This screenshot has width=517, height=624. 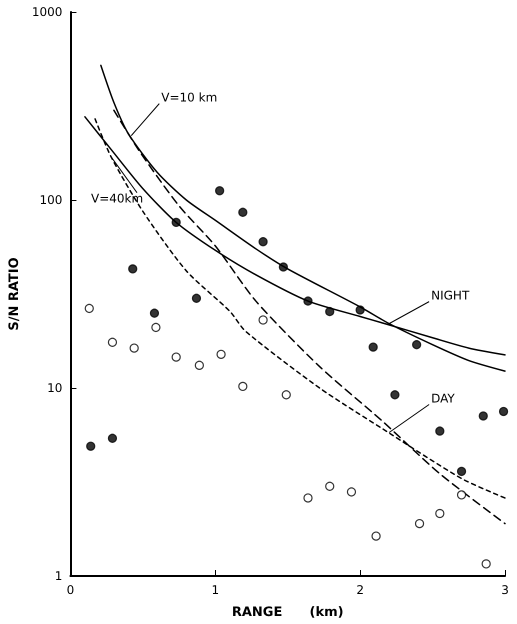 What do you see at coordinates (189, 97) in the screenshot?
I see `annotation: V=10 km` at bounding box center [189, 97].